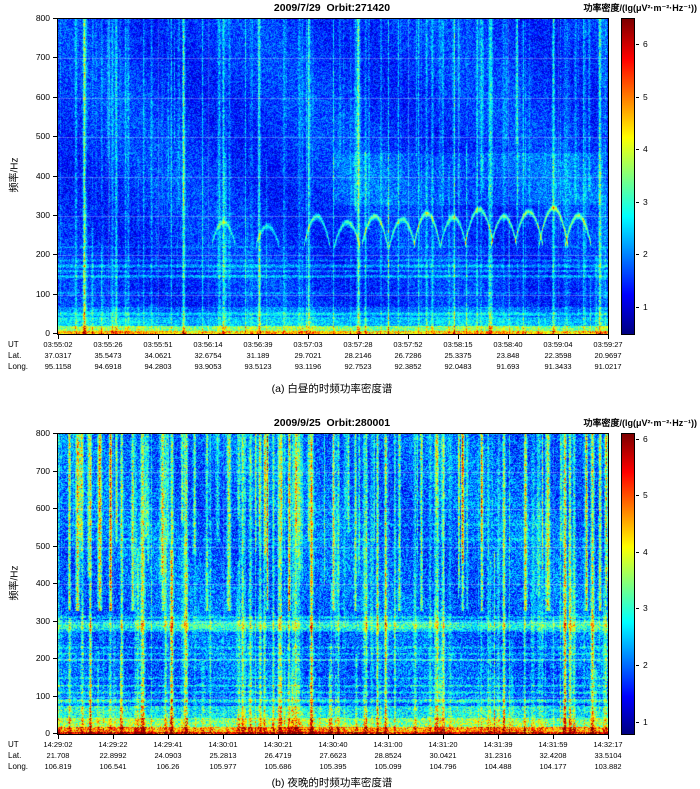 The height and width of the screenshot is (789, 700). What do you see at coordinates (223, 766) in the screenshot?
I see `x-tick-value: 105.977` at bounding box center [223, 766].